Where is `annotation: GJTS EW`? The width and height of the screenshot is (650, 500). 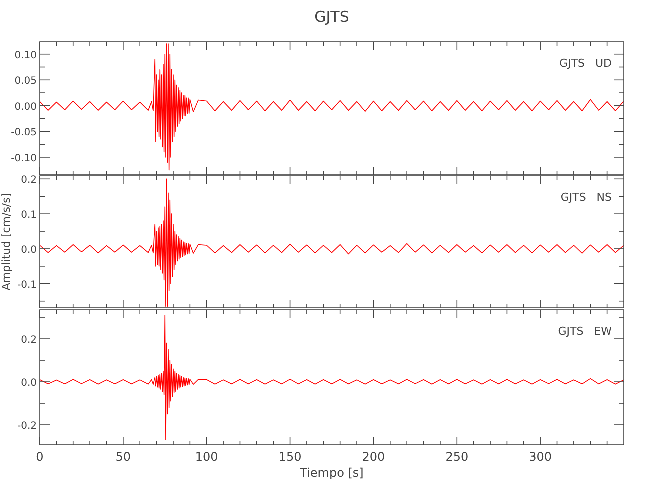
annotation: GJTS EW is located at coordinates (585, 331).